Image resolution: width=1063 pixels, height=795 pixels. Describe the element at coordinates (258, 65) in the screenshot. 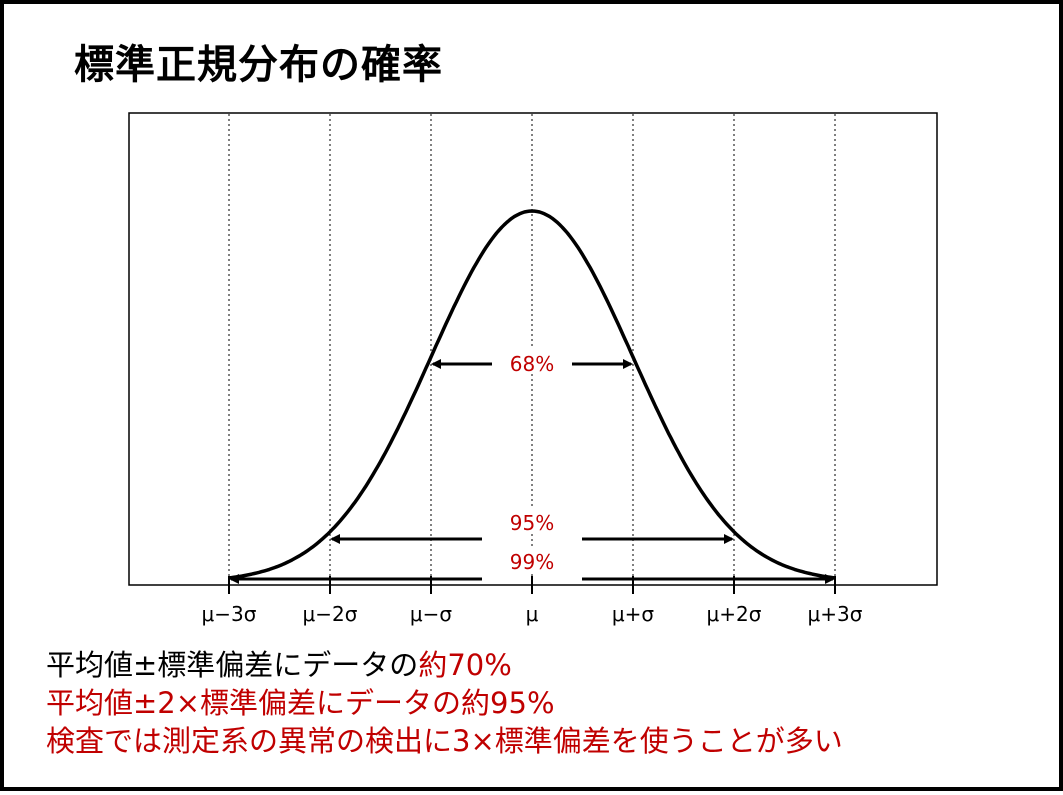

I see `page-title: 標準正規分布の確率` at that location.